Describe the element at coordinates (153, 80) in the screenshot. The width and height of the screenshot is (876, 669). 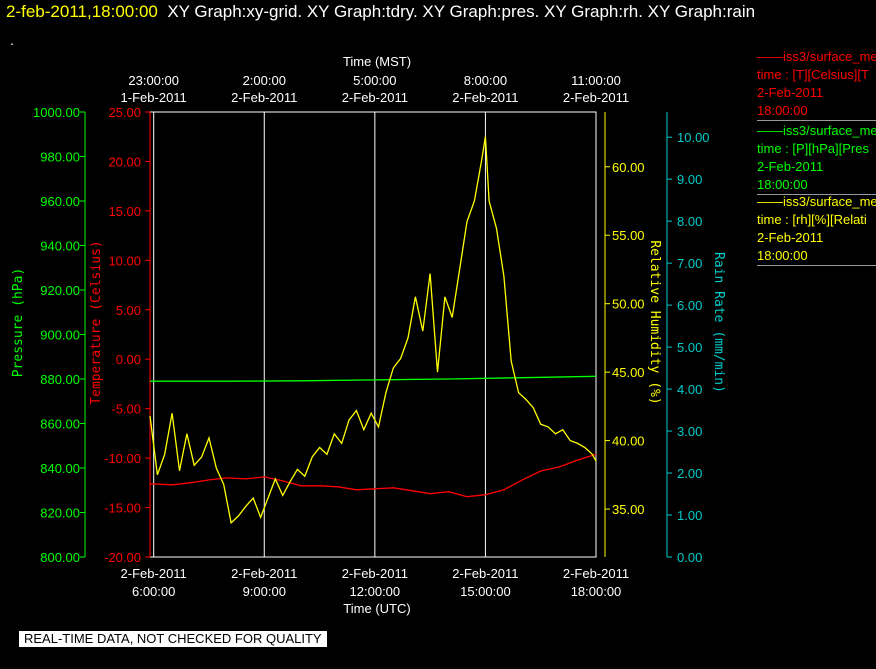
I see `top-tick-time: 23:00:00` at that location.